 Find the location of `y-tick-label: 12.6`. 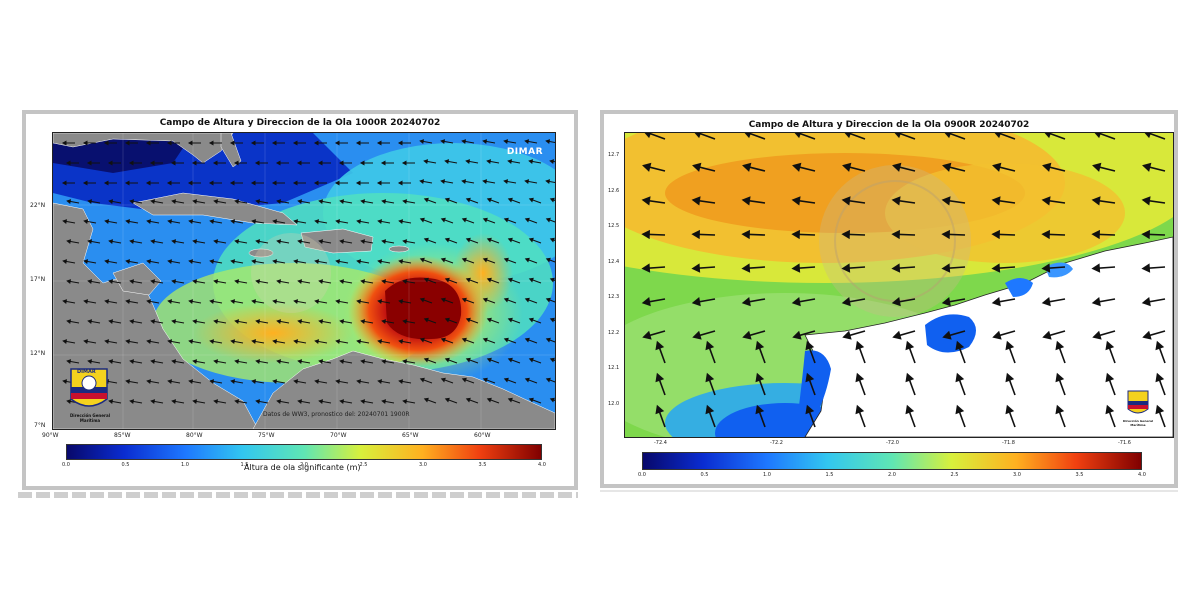

y-tick-label: 12.6 is located at coordinates (614, 190).